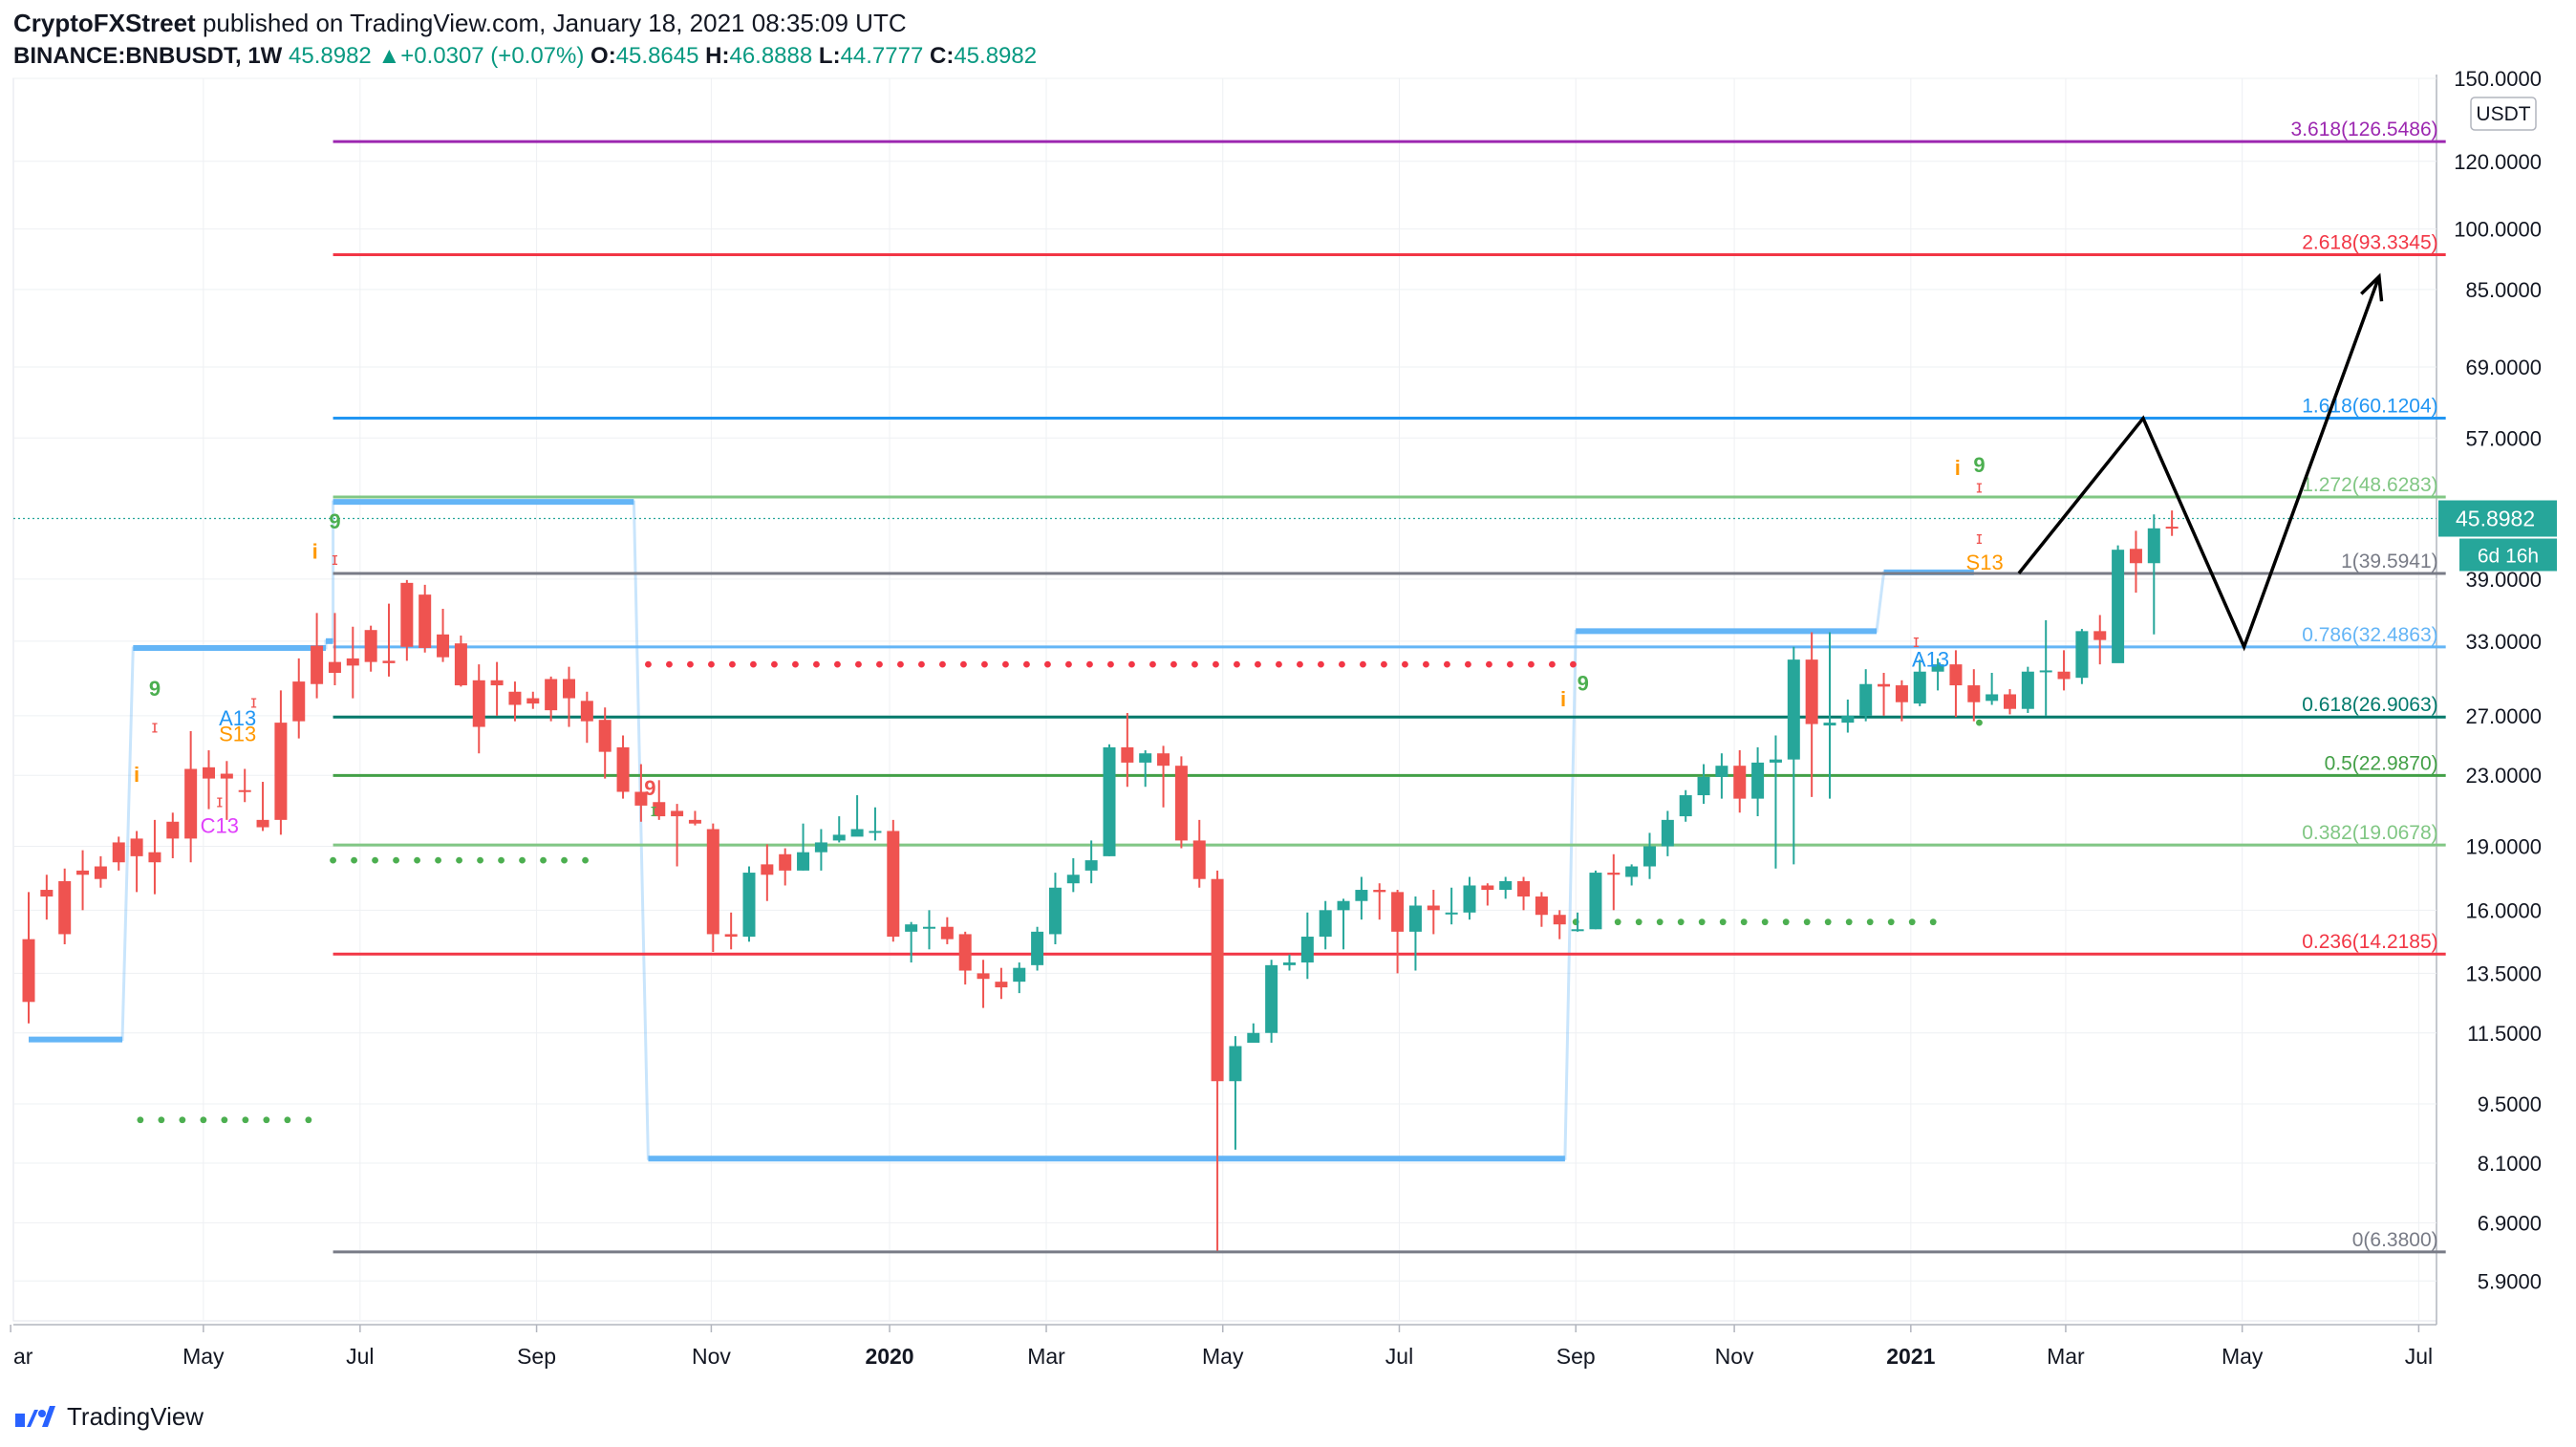 Image resolution: width=2576 pixels, height=1447 pixels. What do you see at coordinates (2369, 942) in the screenshot?
I see `fib-level-label: 0.236(14.2185)` at bounding box center [2369, 942].